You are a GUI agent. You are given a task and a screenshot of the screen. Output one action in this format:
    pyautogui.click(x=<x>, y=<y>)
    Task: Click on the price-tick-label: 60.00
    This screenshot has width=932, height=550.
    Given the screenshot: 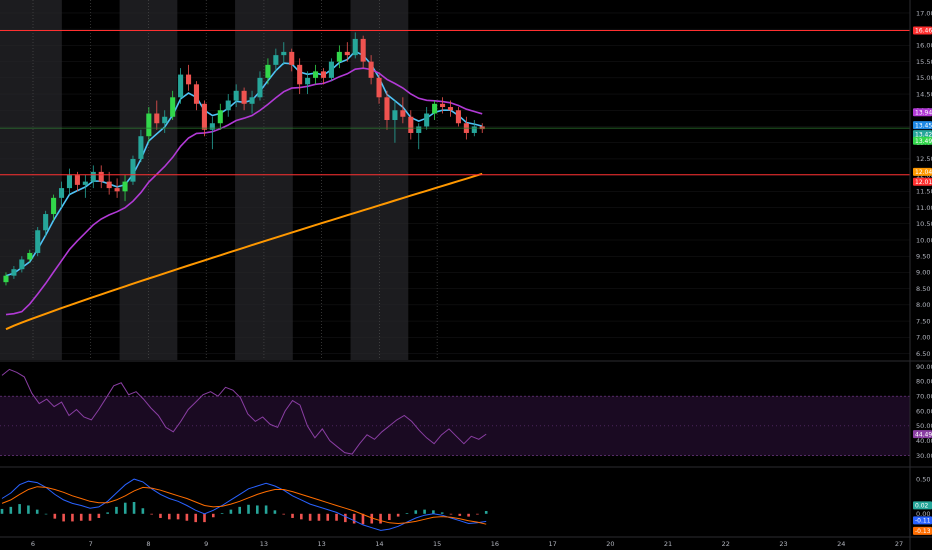 What is the action you would take?
    pyautogui.click(x=924, y=411)
    